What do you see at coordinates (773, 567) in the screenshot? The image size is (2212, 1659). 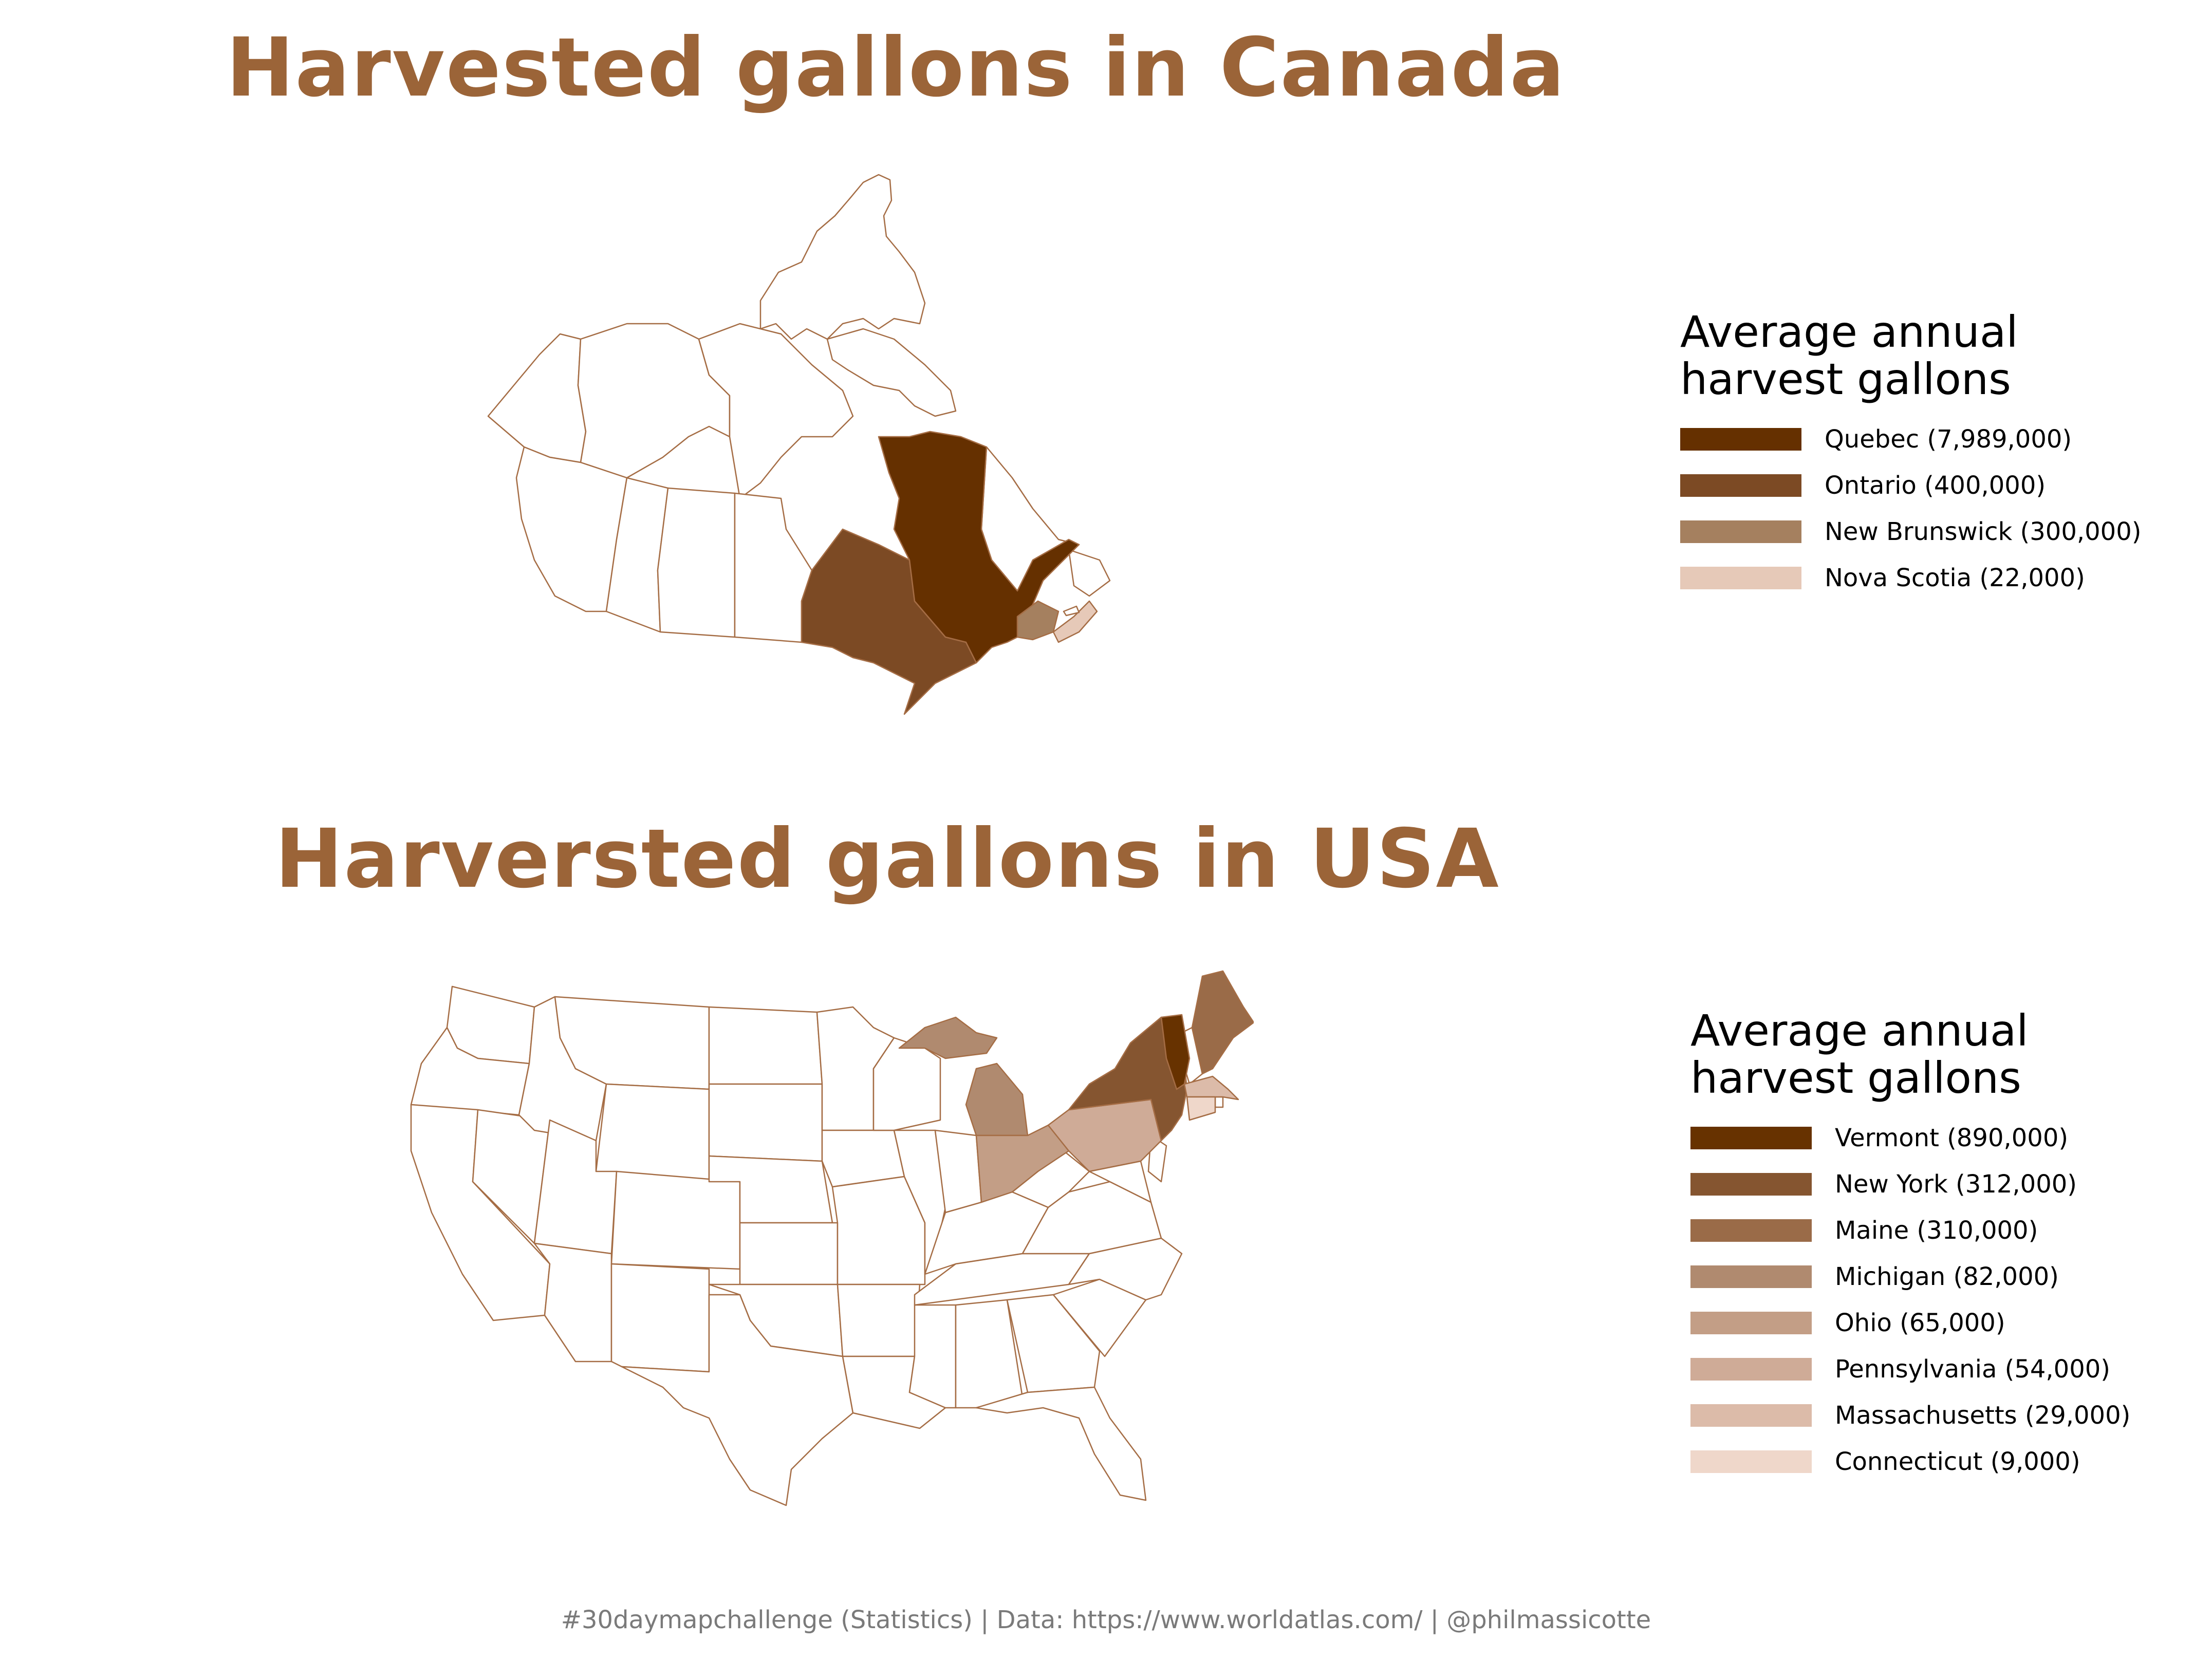 I see `canada-manitoba` at bounding box center [773, 567].